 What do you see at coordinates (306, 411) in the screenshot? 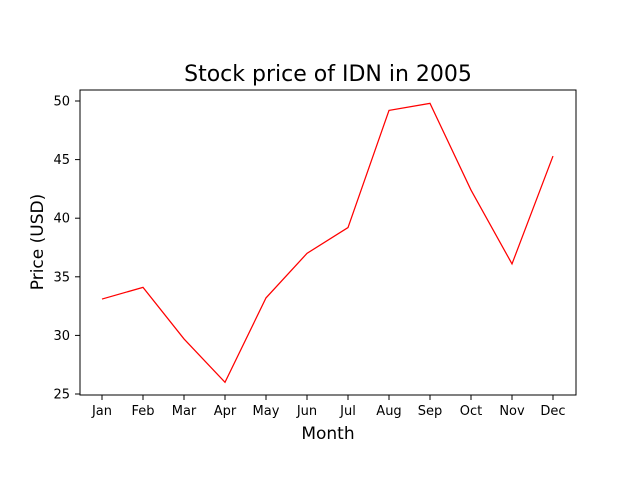
I see `x-tick-label: Jun` at bounding box center [306, 411].